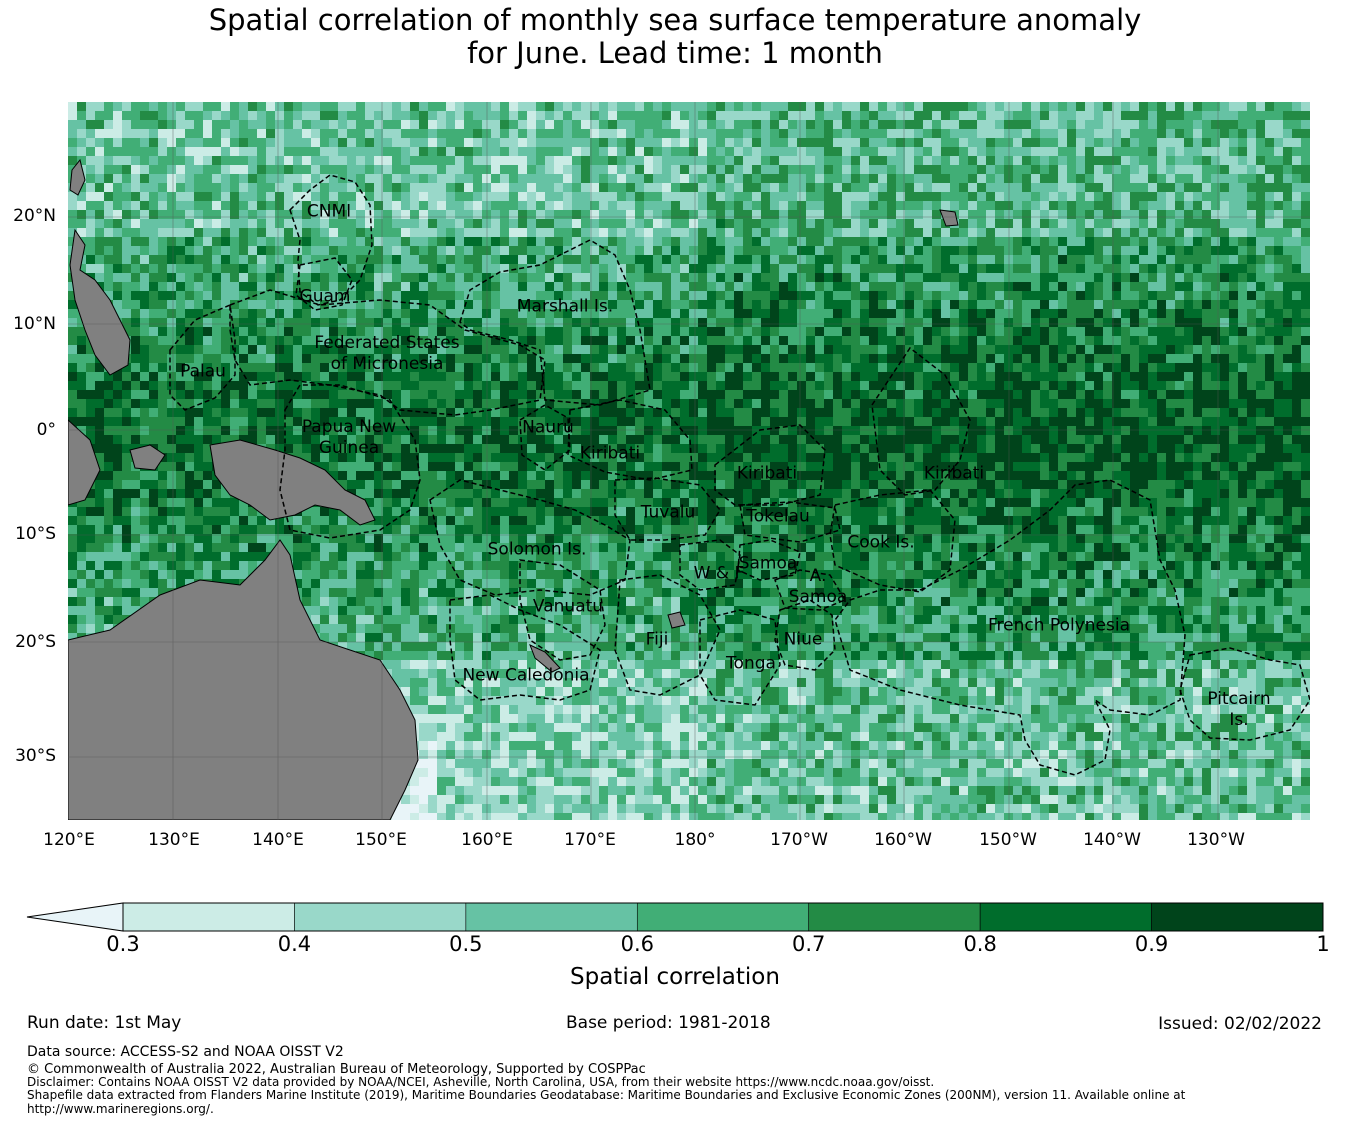 Image resolution: width=1350 pixels, height=1125 pixels. I want to click on new-guinea-landmass, so click(292, 482).